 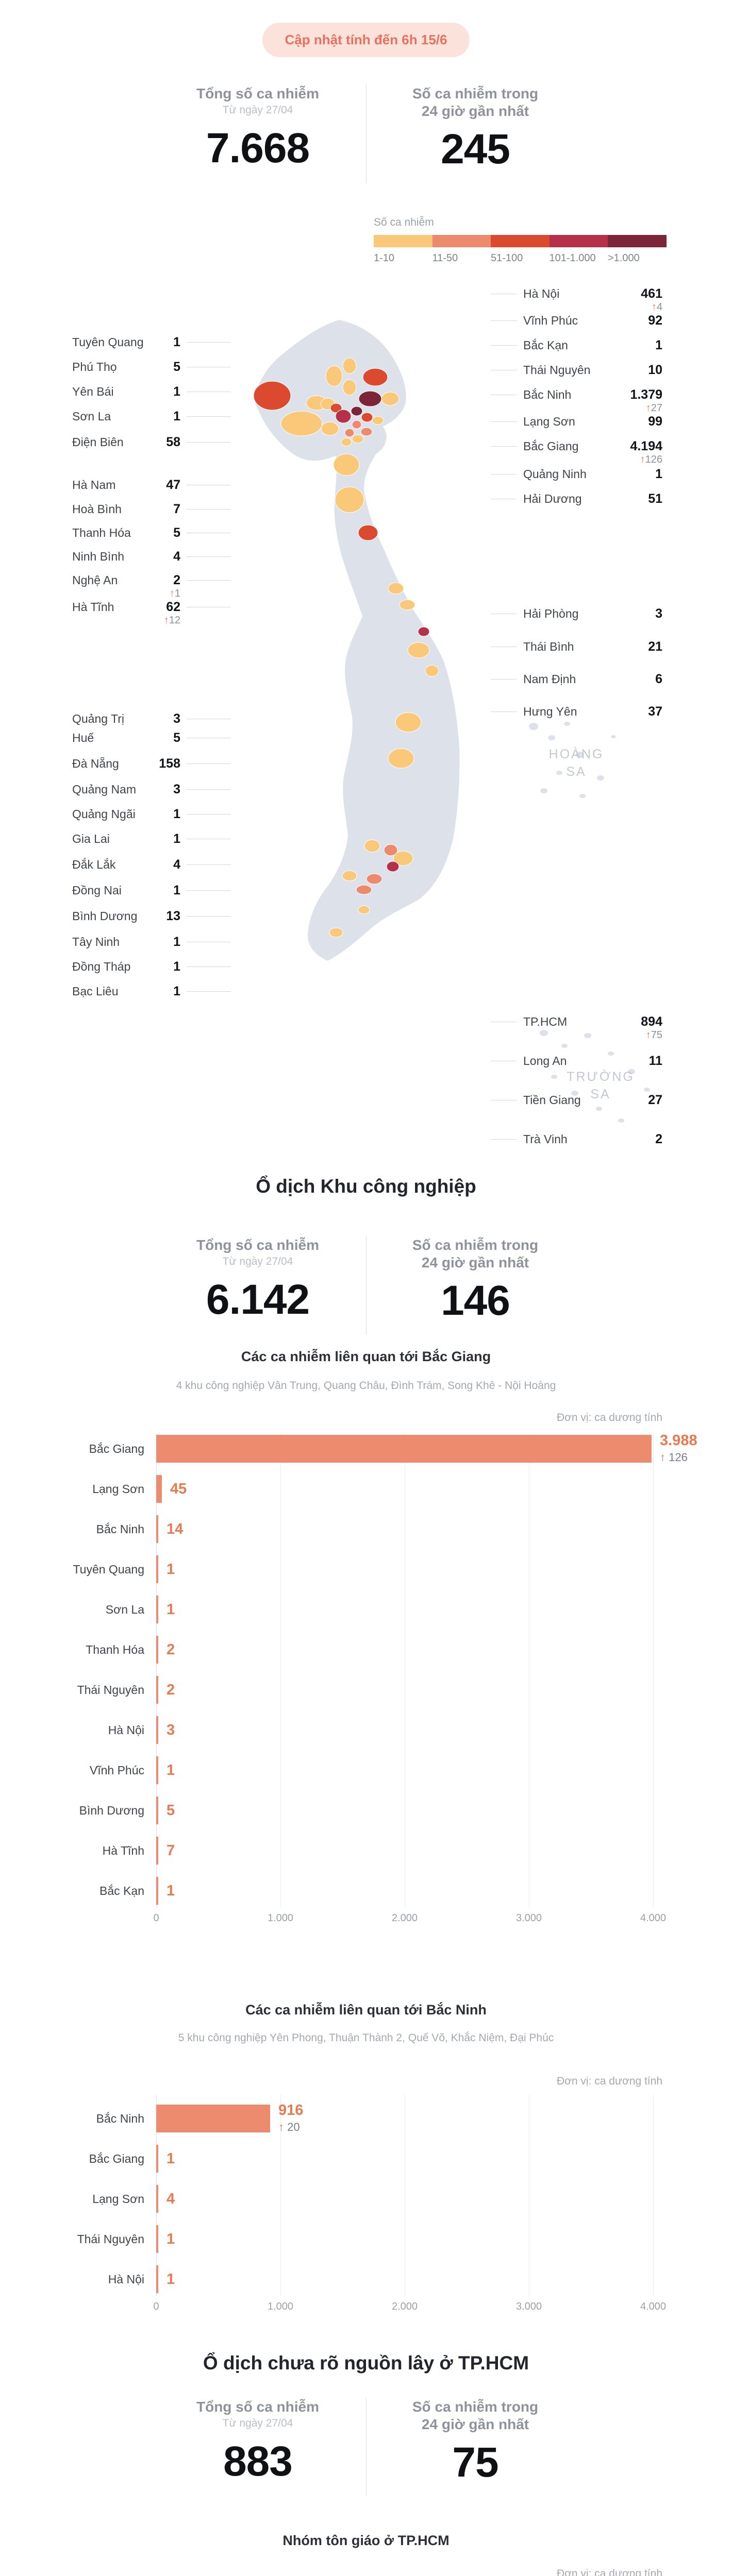 I want to click on vietnam-outline, so click(x=357, y=640).